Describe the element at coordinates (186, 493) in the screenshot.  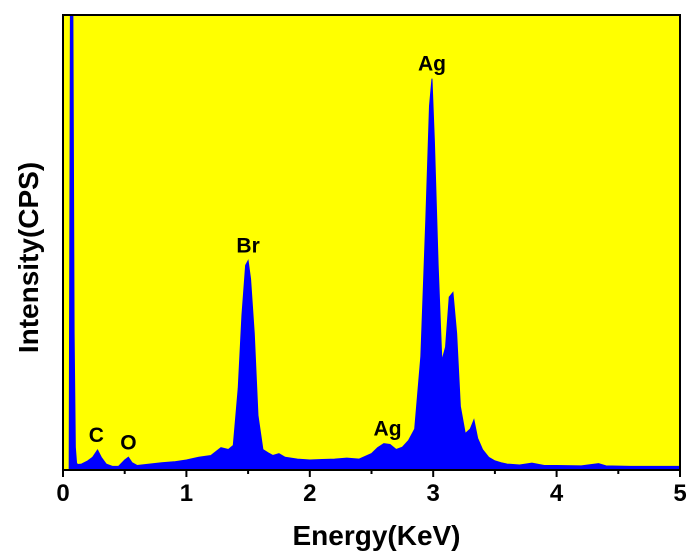
I see `x-tick-label: 1` at that location.